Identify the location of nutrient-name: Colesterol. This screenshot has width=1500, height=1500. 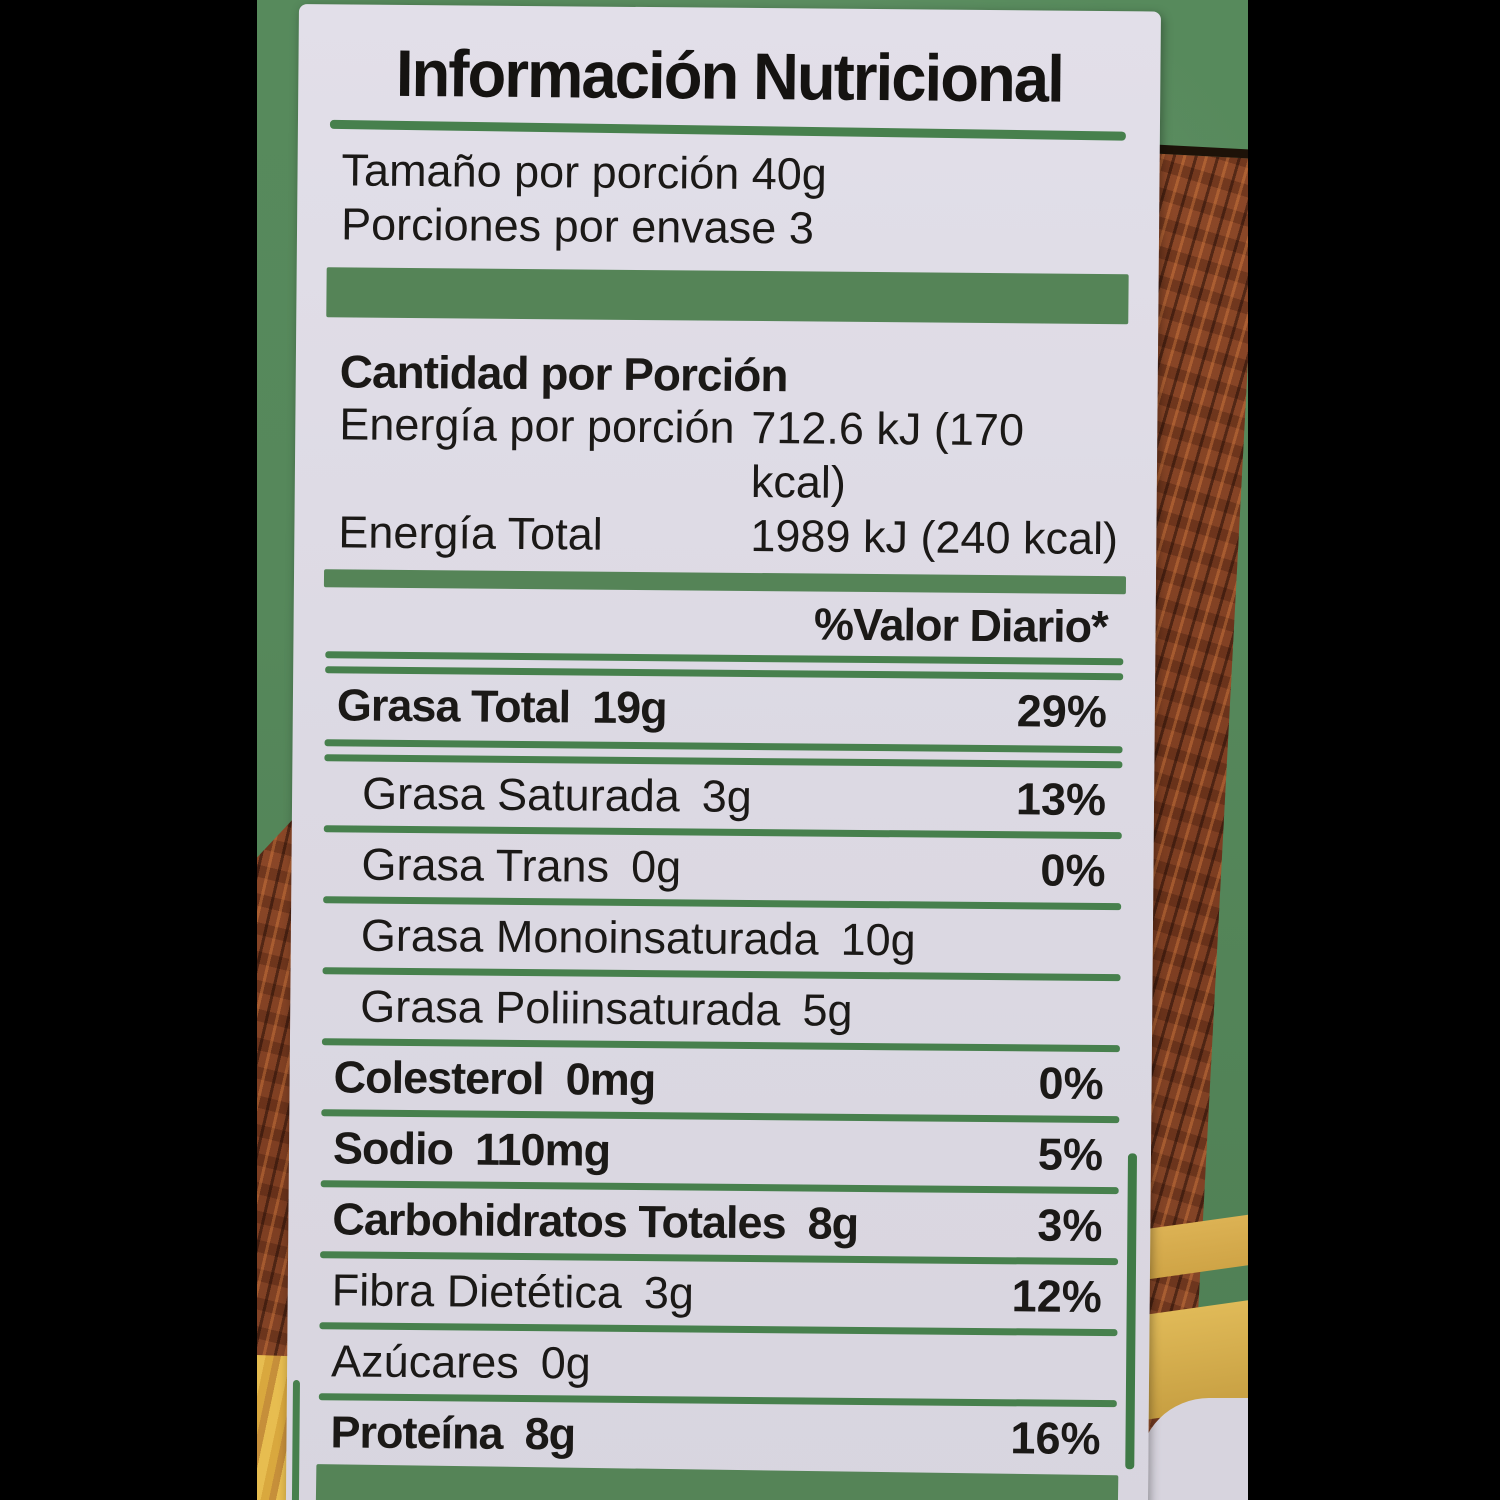
(438, 1078).